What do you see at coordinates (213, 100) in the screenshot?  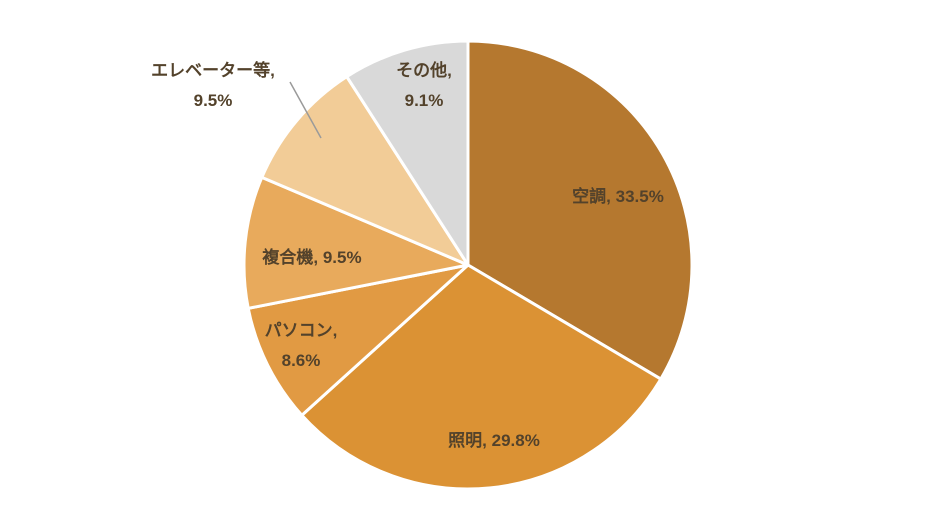 I see `slice-label-line: 9.5%` at bounding box center [213, 100].